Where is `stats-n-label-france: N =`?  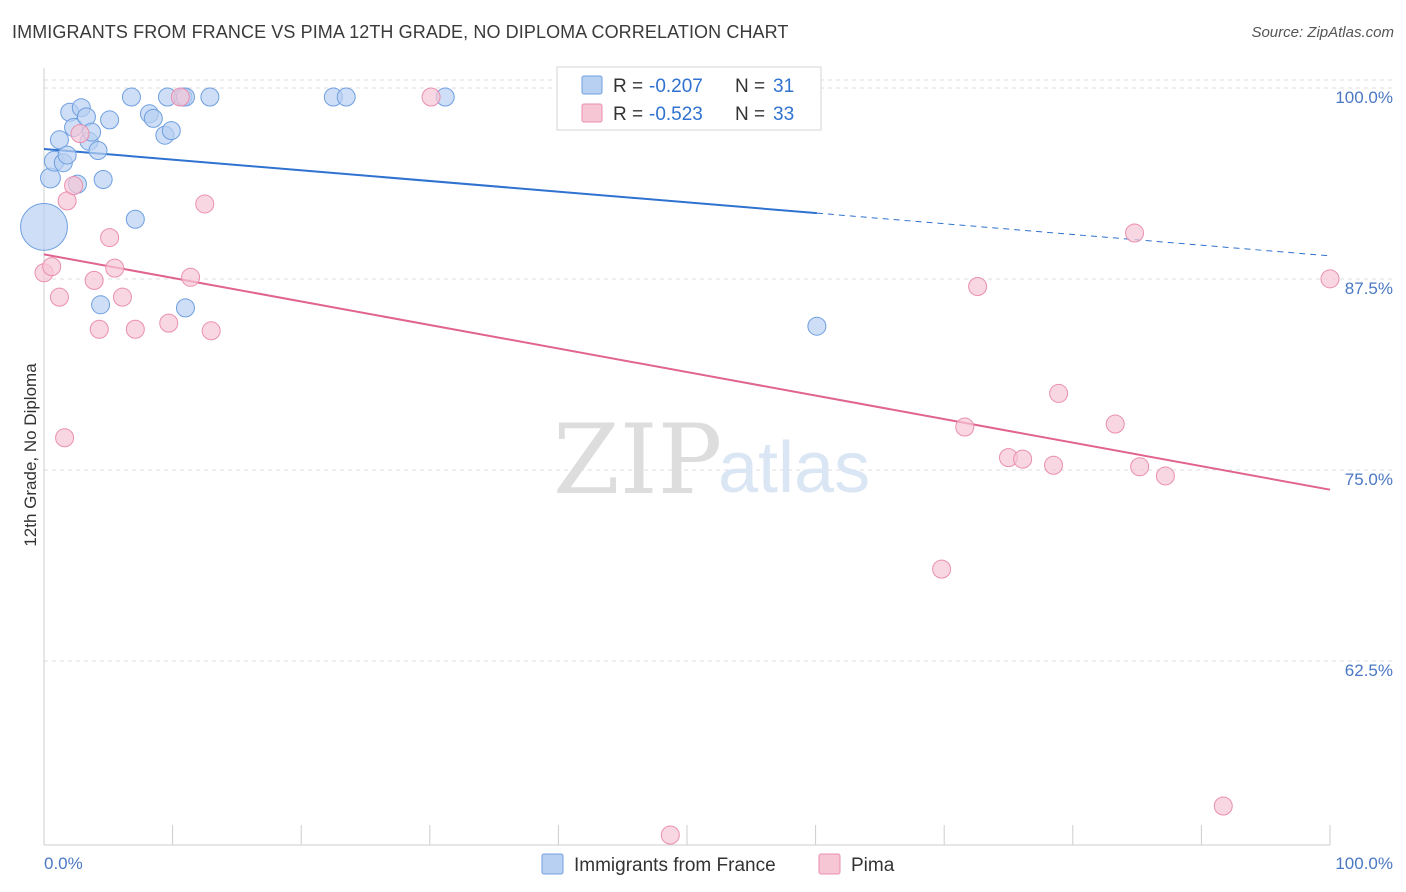 stats-n-label-france: N = is located at coordinates (750, 86).